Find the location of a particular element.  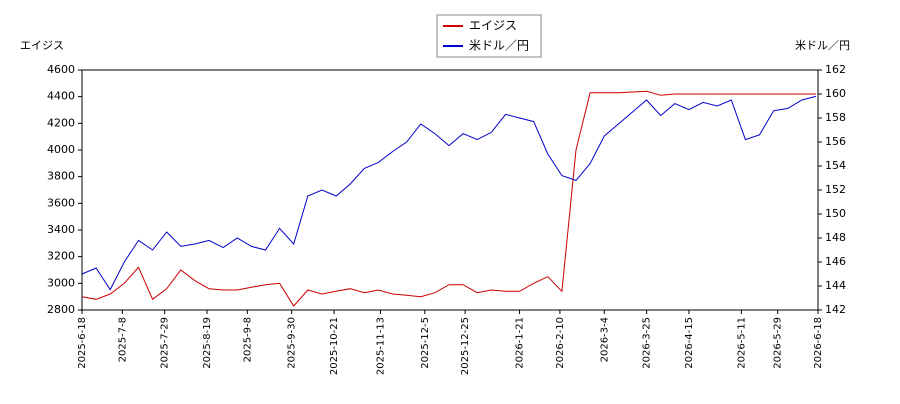

x-tick-label: 2025-7-29 is located at coordinates (165, 343).